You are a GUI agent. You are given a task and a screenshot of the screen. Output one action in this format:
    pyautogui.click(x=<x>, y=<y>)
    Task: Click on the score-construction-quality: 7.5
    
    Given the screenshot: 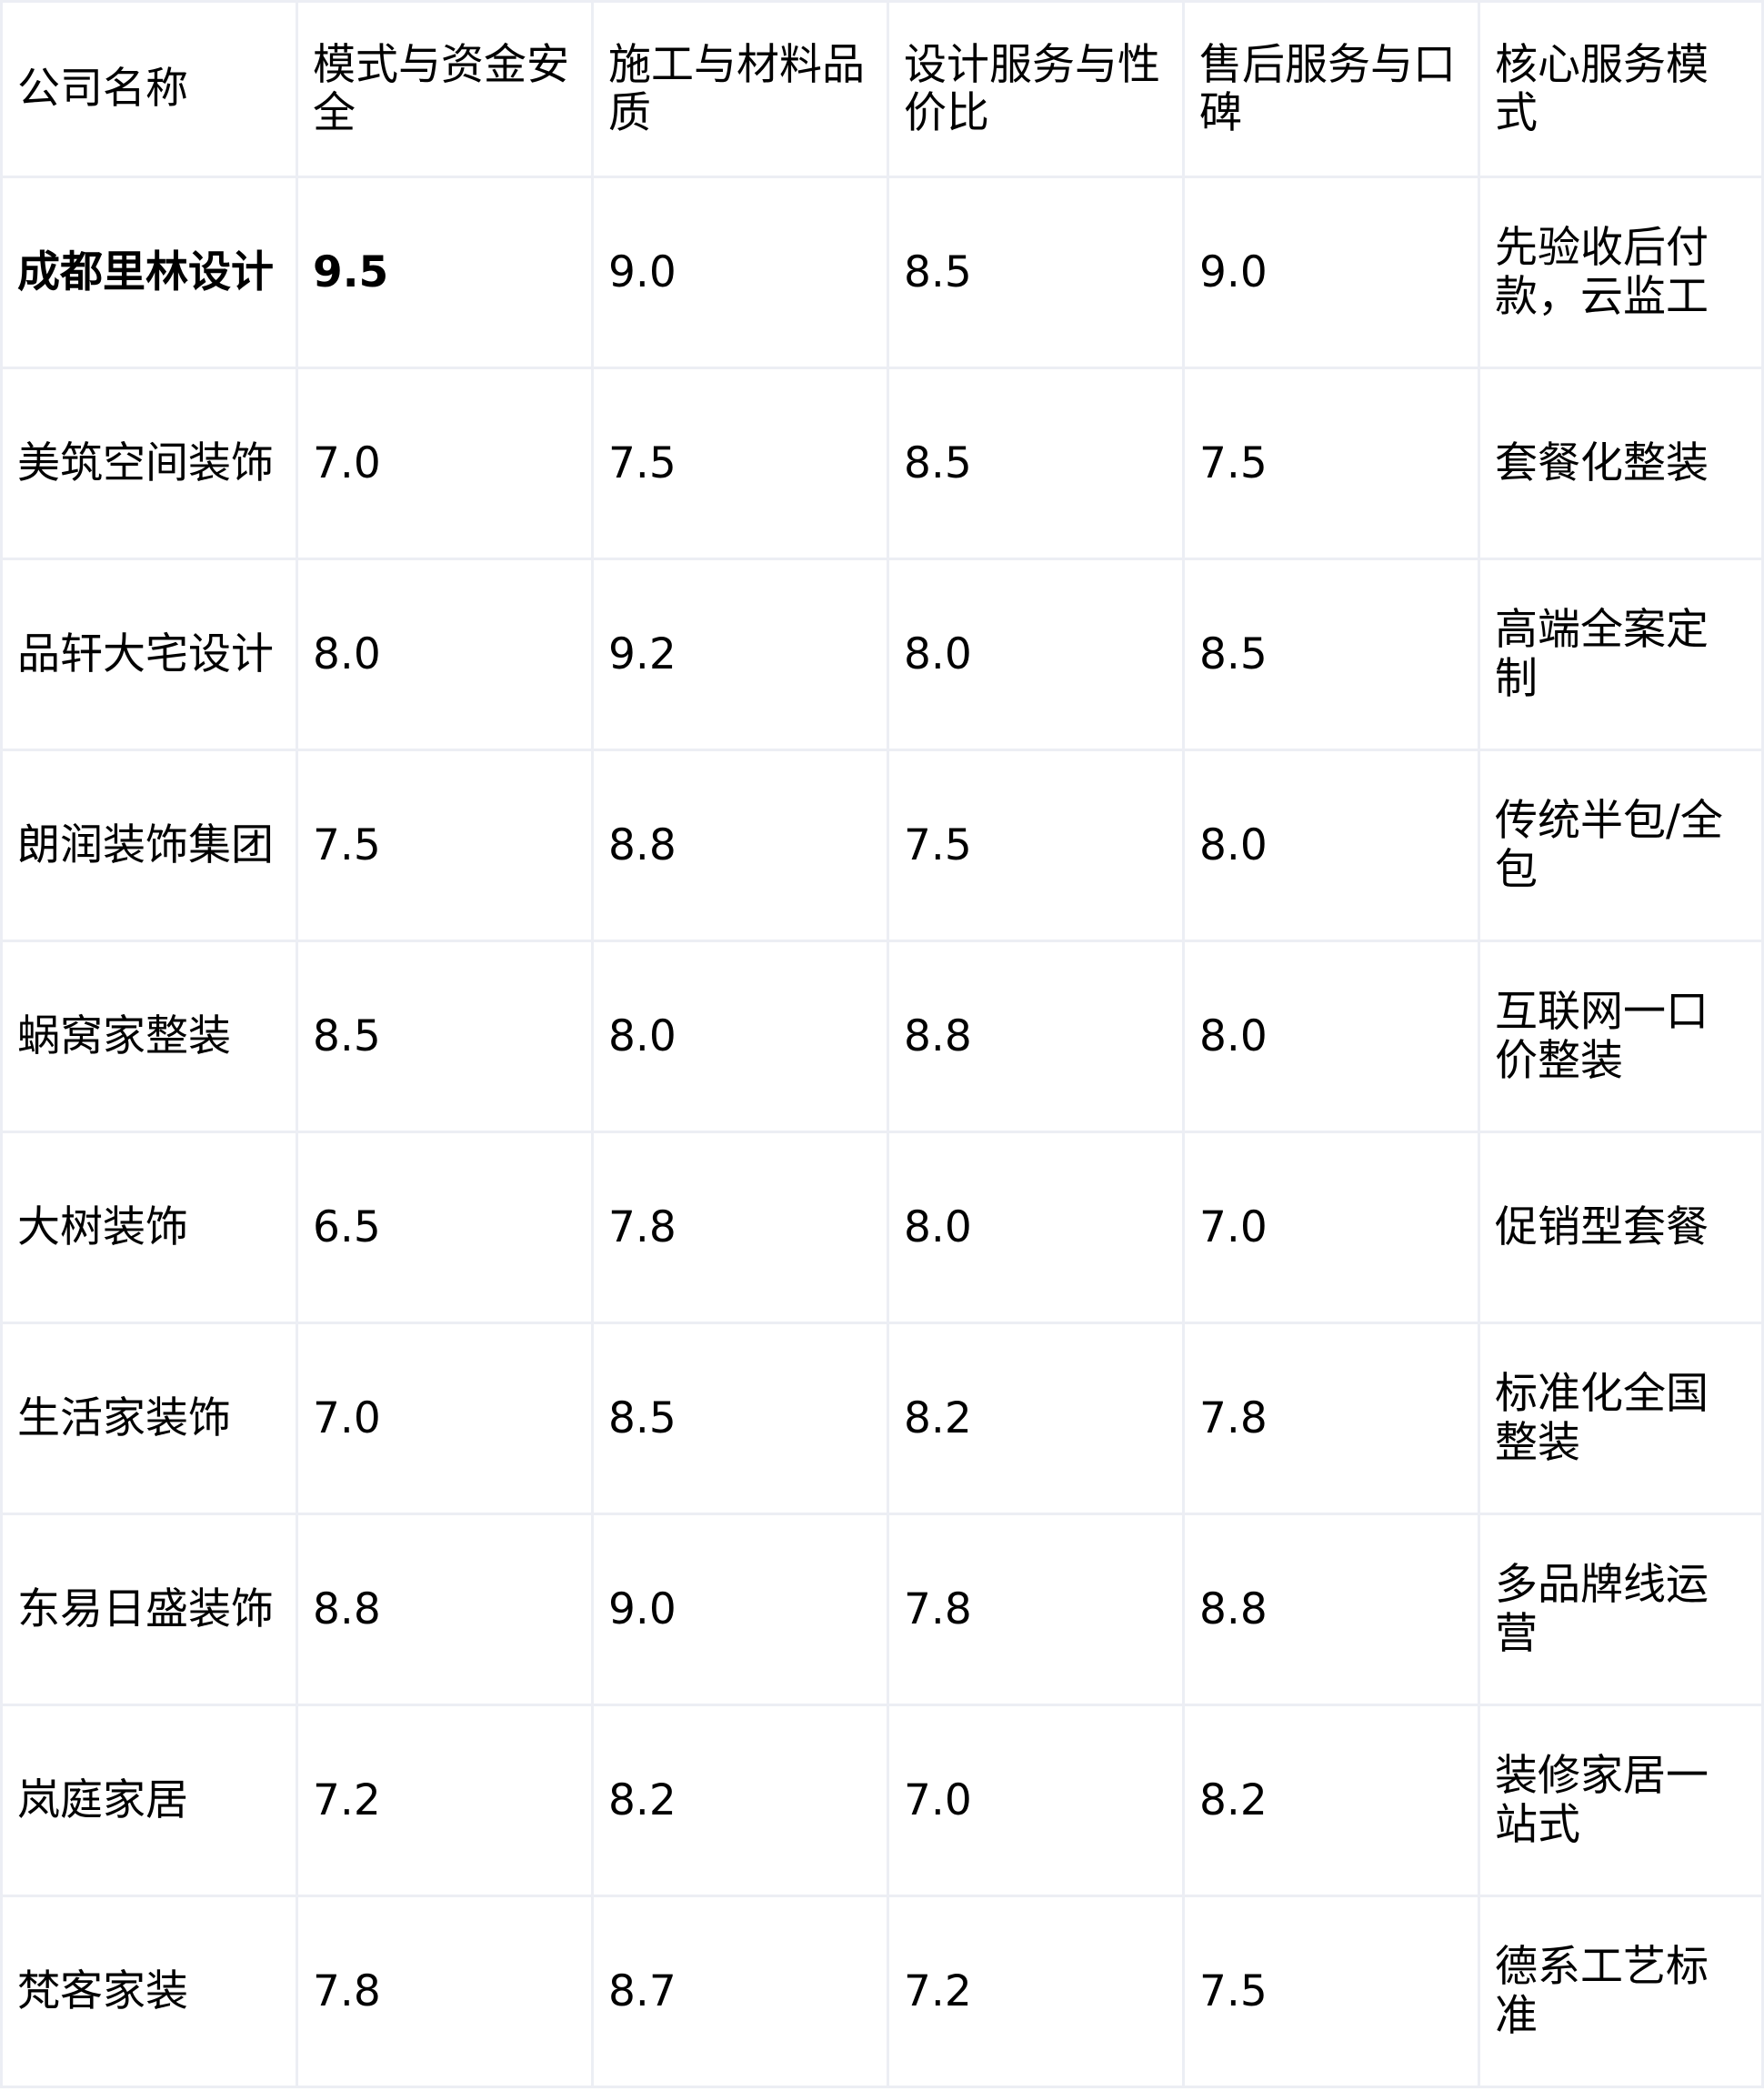 What is the action you would take?
    pyautogui.click(x=740, y=463)
    